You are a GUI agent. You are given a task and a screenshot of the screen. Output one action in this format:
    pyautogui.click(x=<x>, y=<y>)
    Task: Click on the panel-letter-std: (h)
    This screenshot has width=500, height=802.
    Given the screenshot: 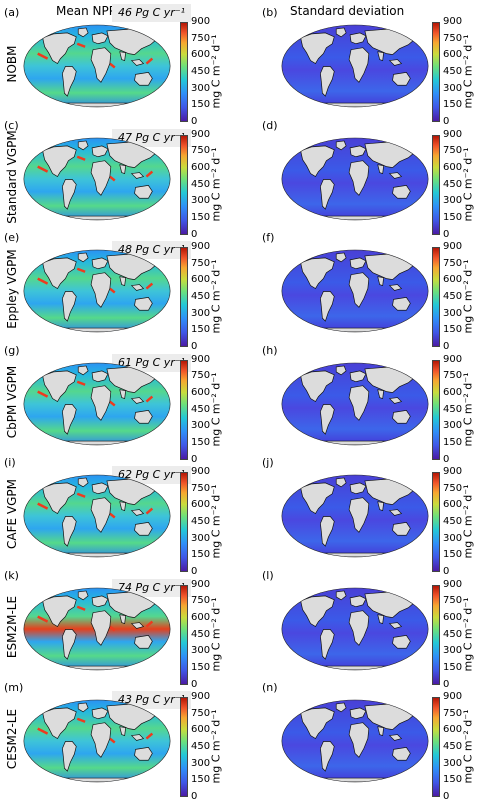 What is the action you would take?
    pyautogui.click(x=270, y=350)
    